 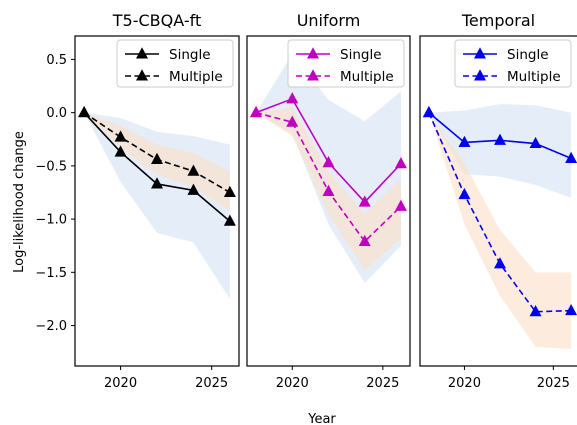 What do you see at coordinates (51, 166) in the screenshot?
I see `y-tick-label: −0.5` at bounding box center [51, 166].